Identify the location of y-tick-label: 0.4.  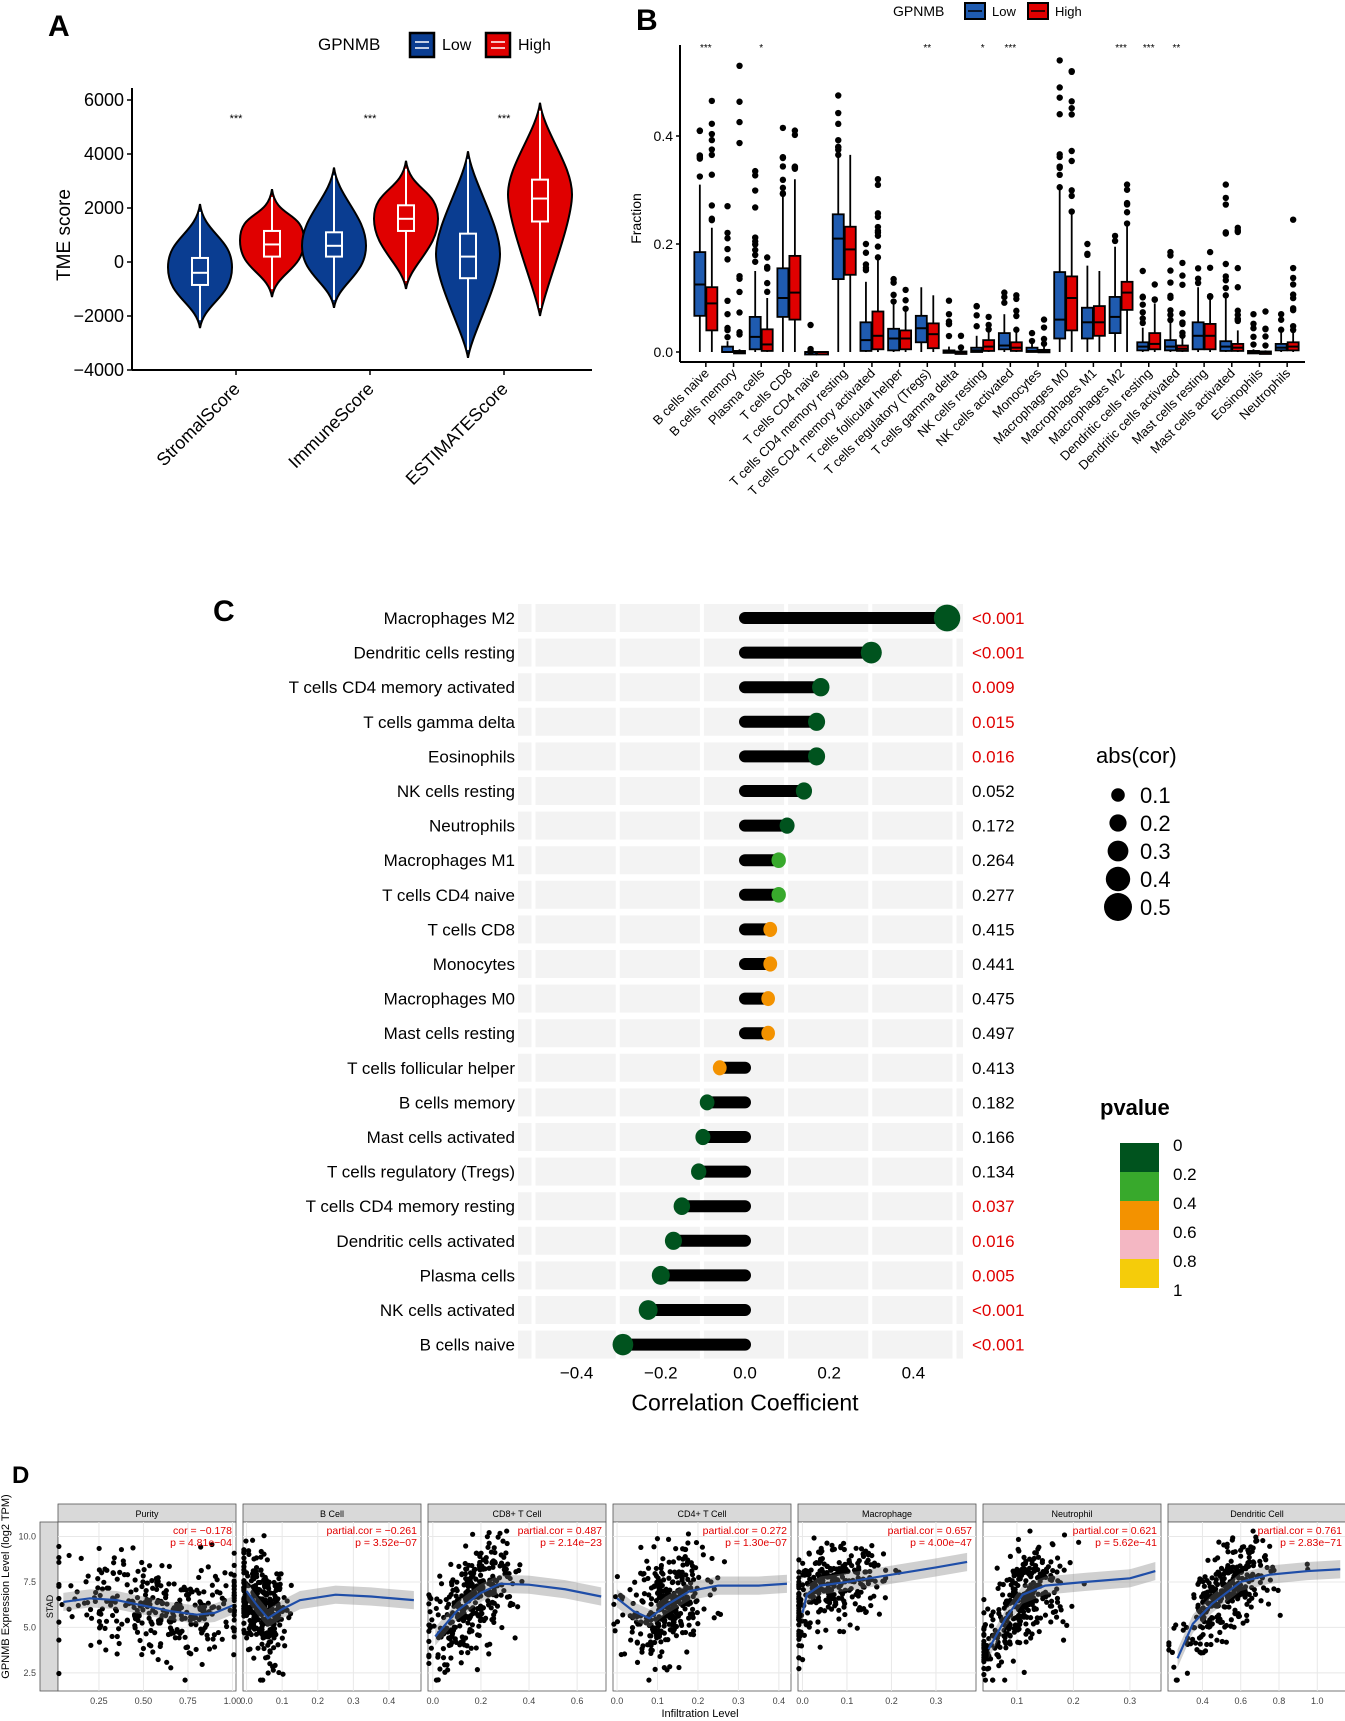
(664, 136).